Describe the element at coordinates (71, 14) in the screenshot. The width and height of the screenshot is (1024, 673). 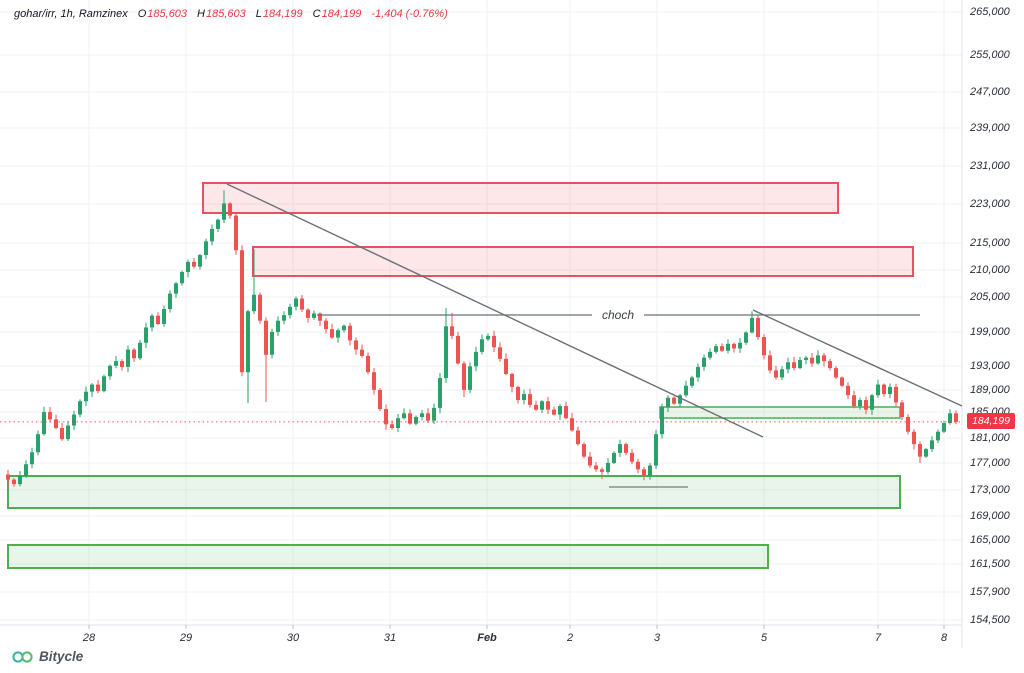
I see `symbol-title: gohar/irr, 1h, Ramzinex` at that location.